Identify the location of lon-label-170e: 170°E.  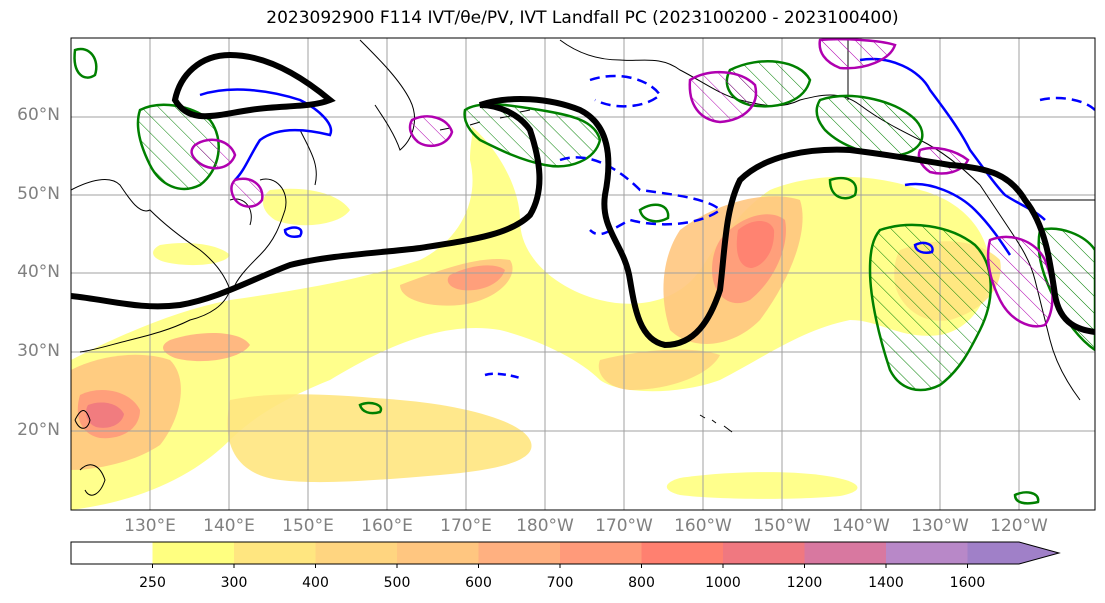
(466, 526).